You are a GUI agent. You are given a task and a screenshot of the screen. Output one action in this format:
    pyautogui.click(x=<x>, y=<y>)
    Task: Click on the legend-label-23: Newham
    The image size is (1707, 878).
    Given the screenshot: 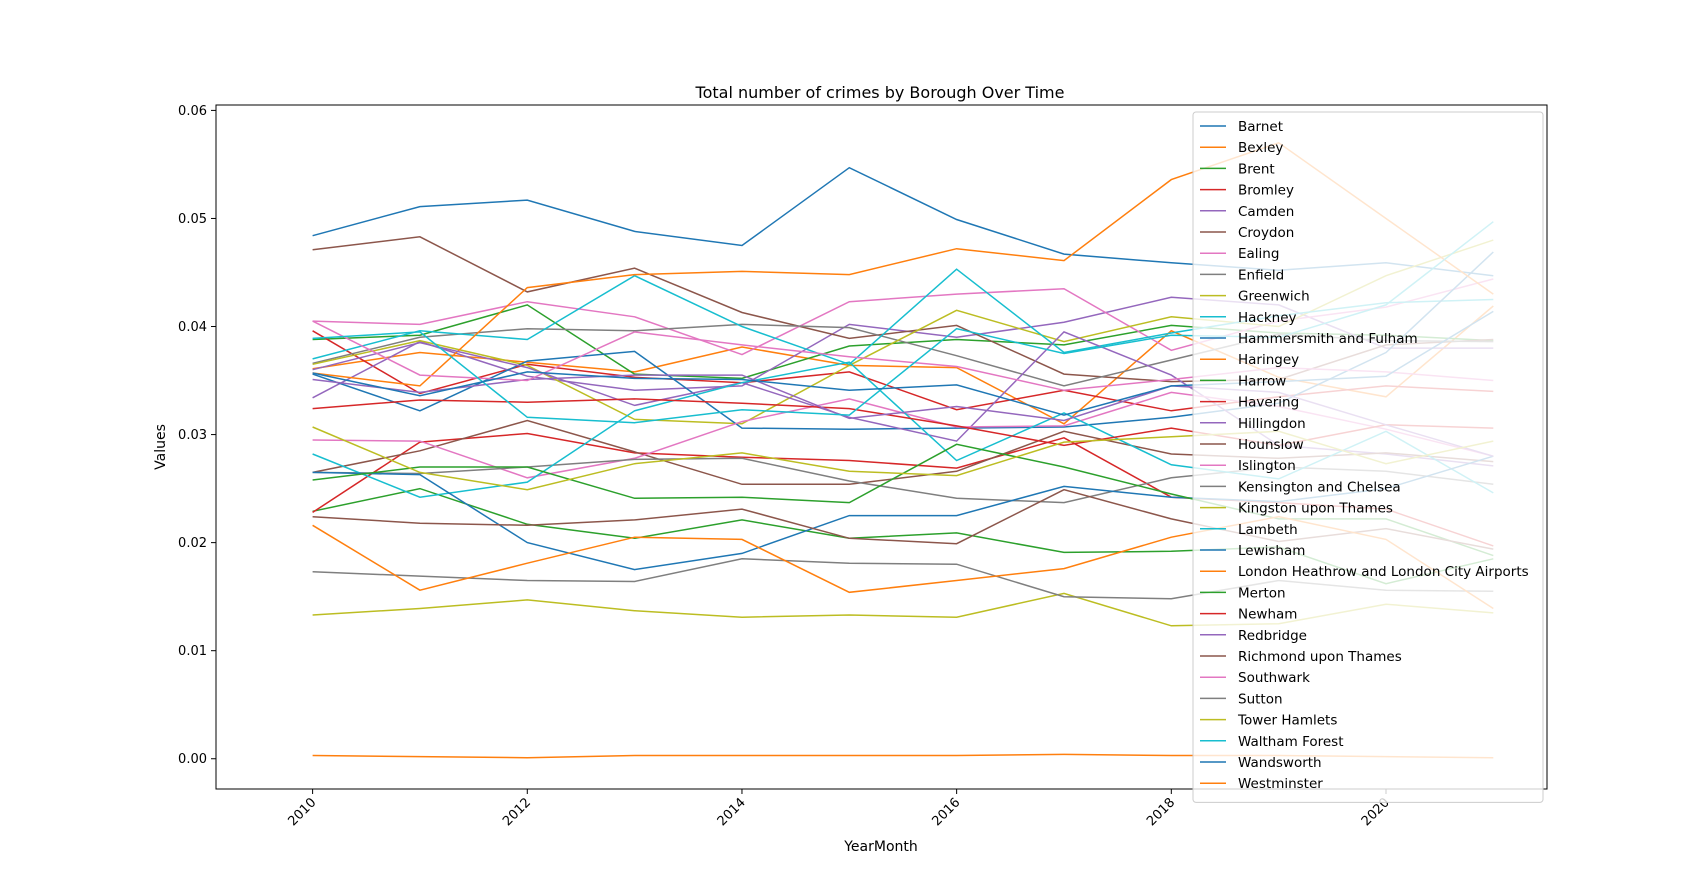 What is the action you would take?
    pyautogui.click(x=1267, y=615)
    